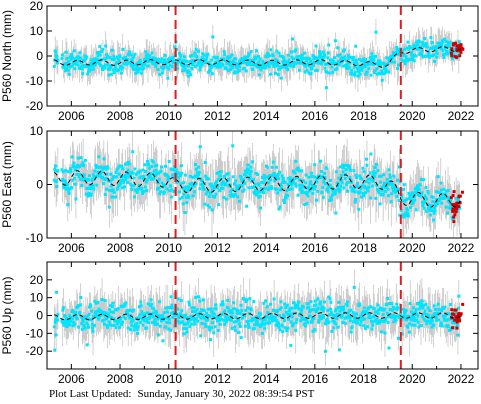 The height and width of the screenshot is (404, 481). Describe the element at coordinates (37, 280) in the screenshot. I see `y-tick-label: 20` at that location.